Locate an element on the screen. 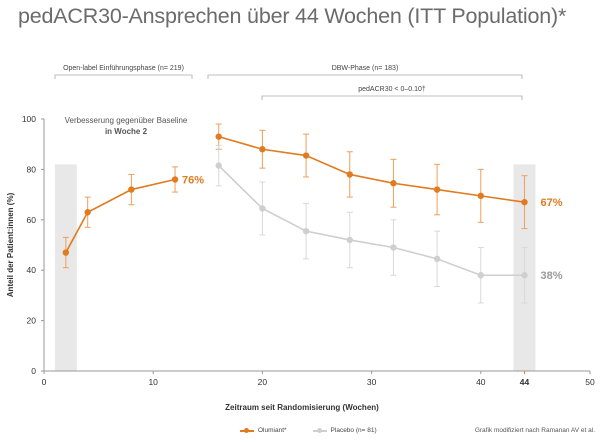 The height and width of the screenshot is (445, 605). bracket-open-label-text: Open-label Einführungsphase (n= 219) is located at coordinates (123, 68).